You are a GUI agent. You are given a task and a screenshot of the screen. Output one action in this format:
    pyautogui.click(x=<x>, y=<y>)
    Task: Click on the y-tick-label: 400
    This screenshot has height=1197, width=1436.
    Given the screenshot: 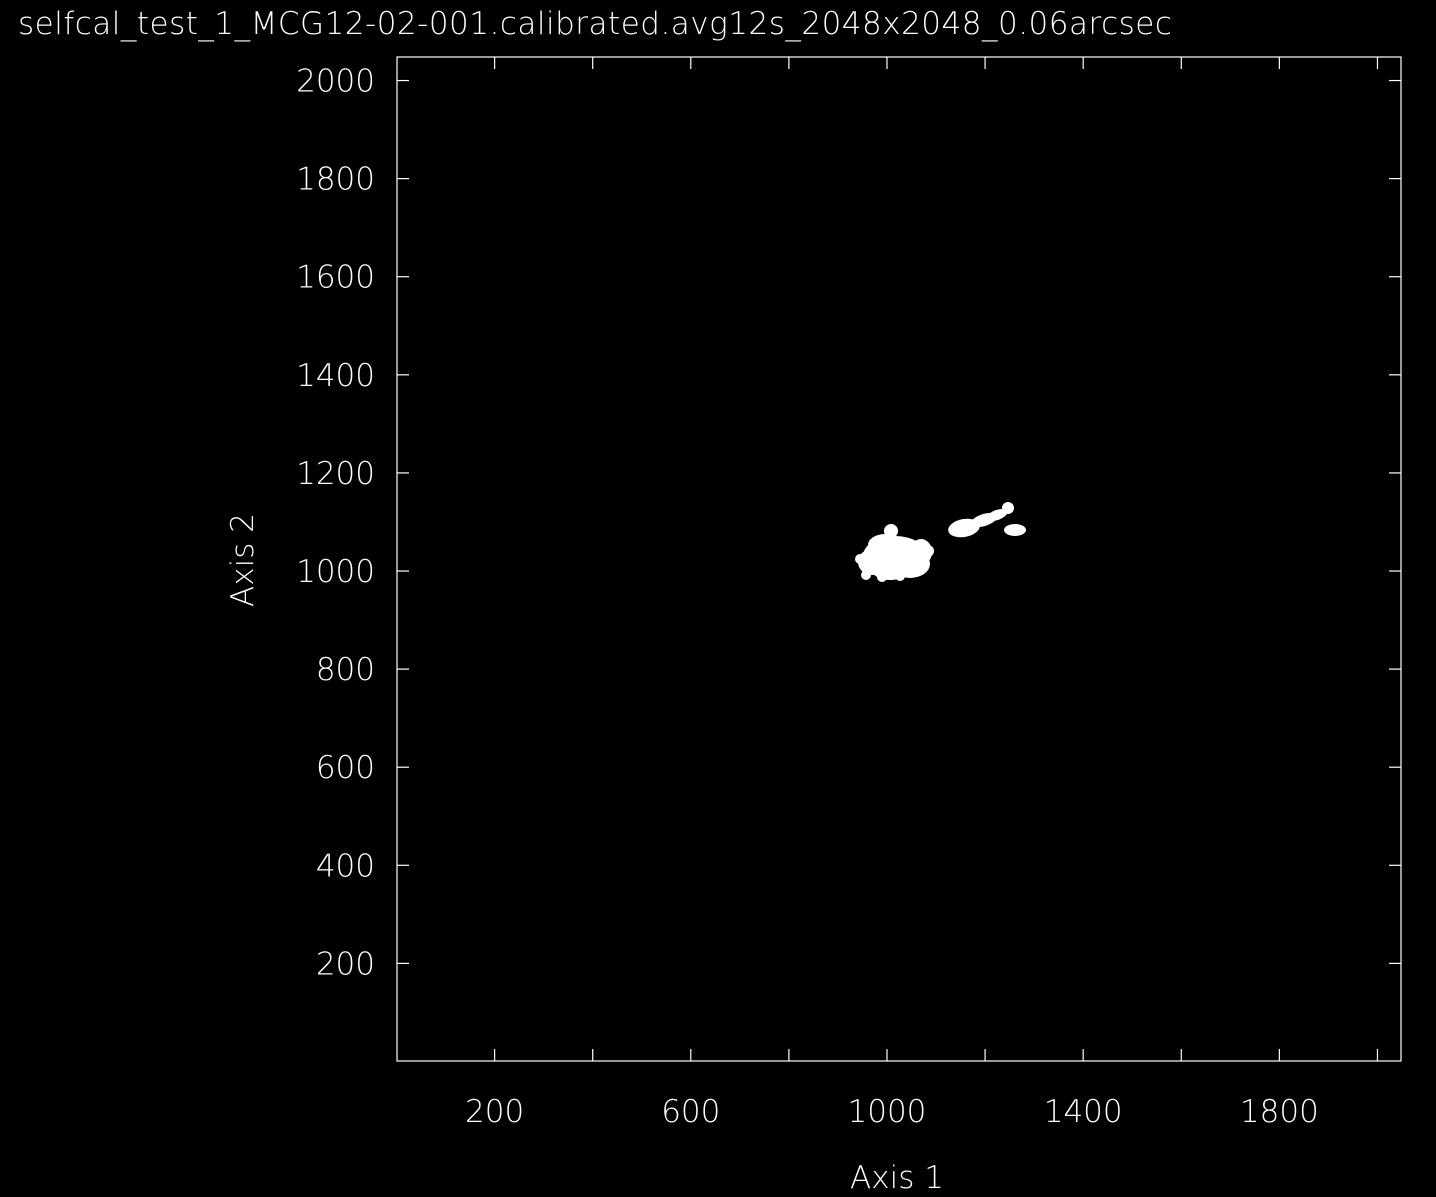 What is the action you would take?
    pyautogui.click(x=345, y=866)
    